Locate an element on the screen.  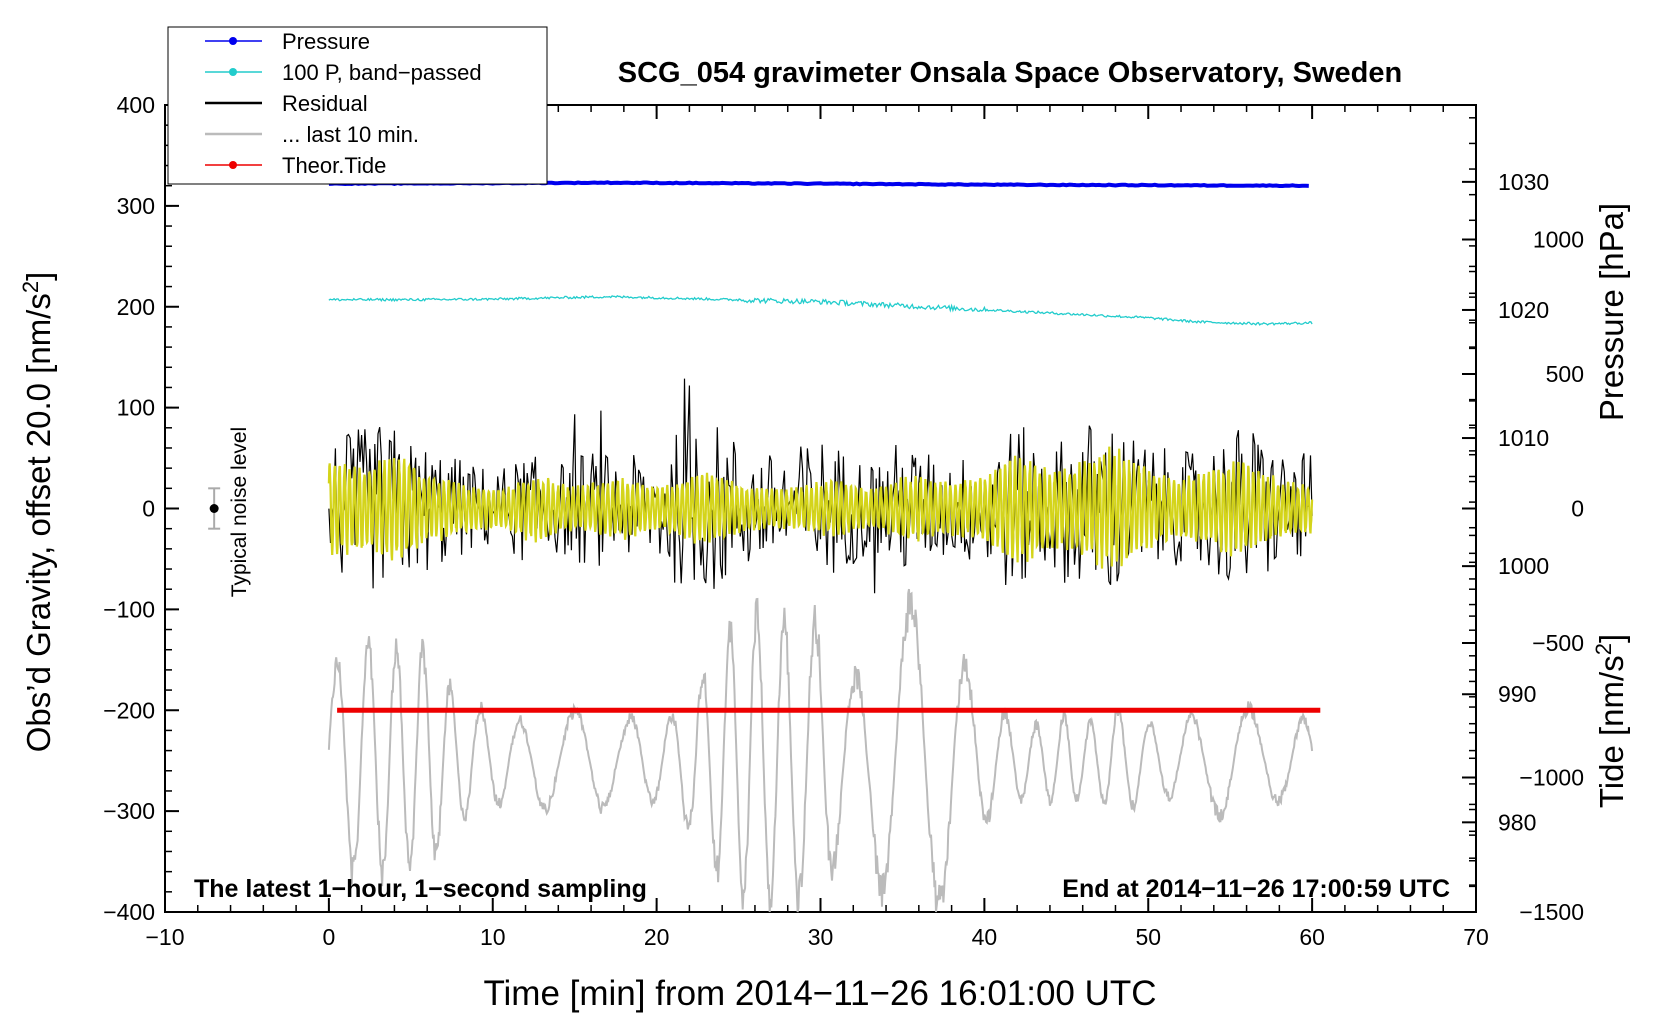
noise-dot is located at coordinates (214, 508).